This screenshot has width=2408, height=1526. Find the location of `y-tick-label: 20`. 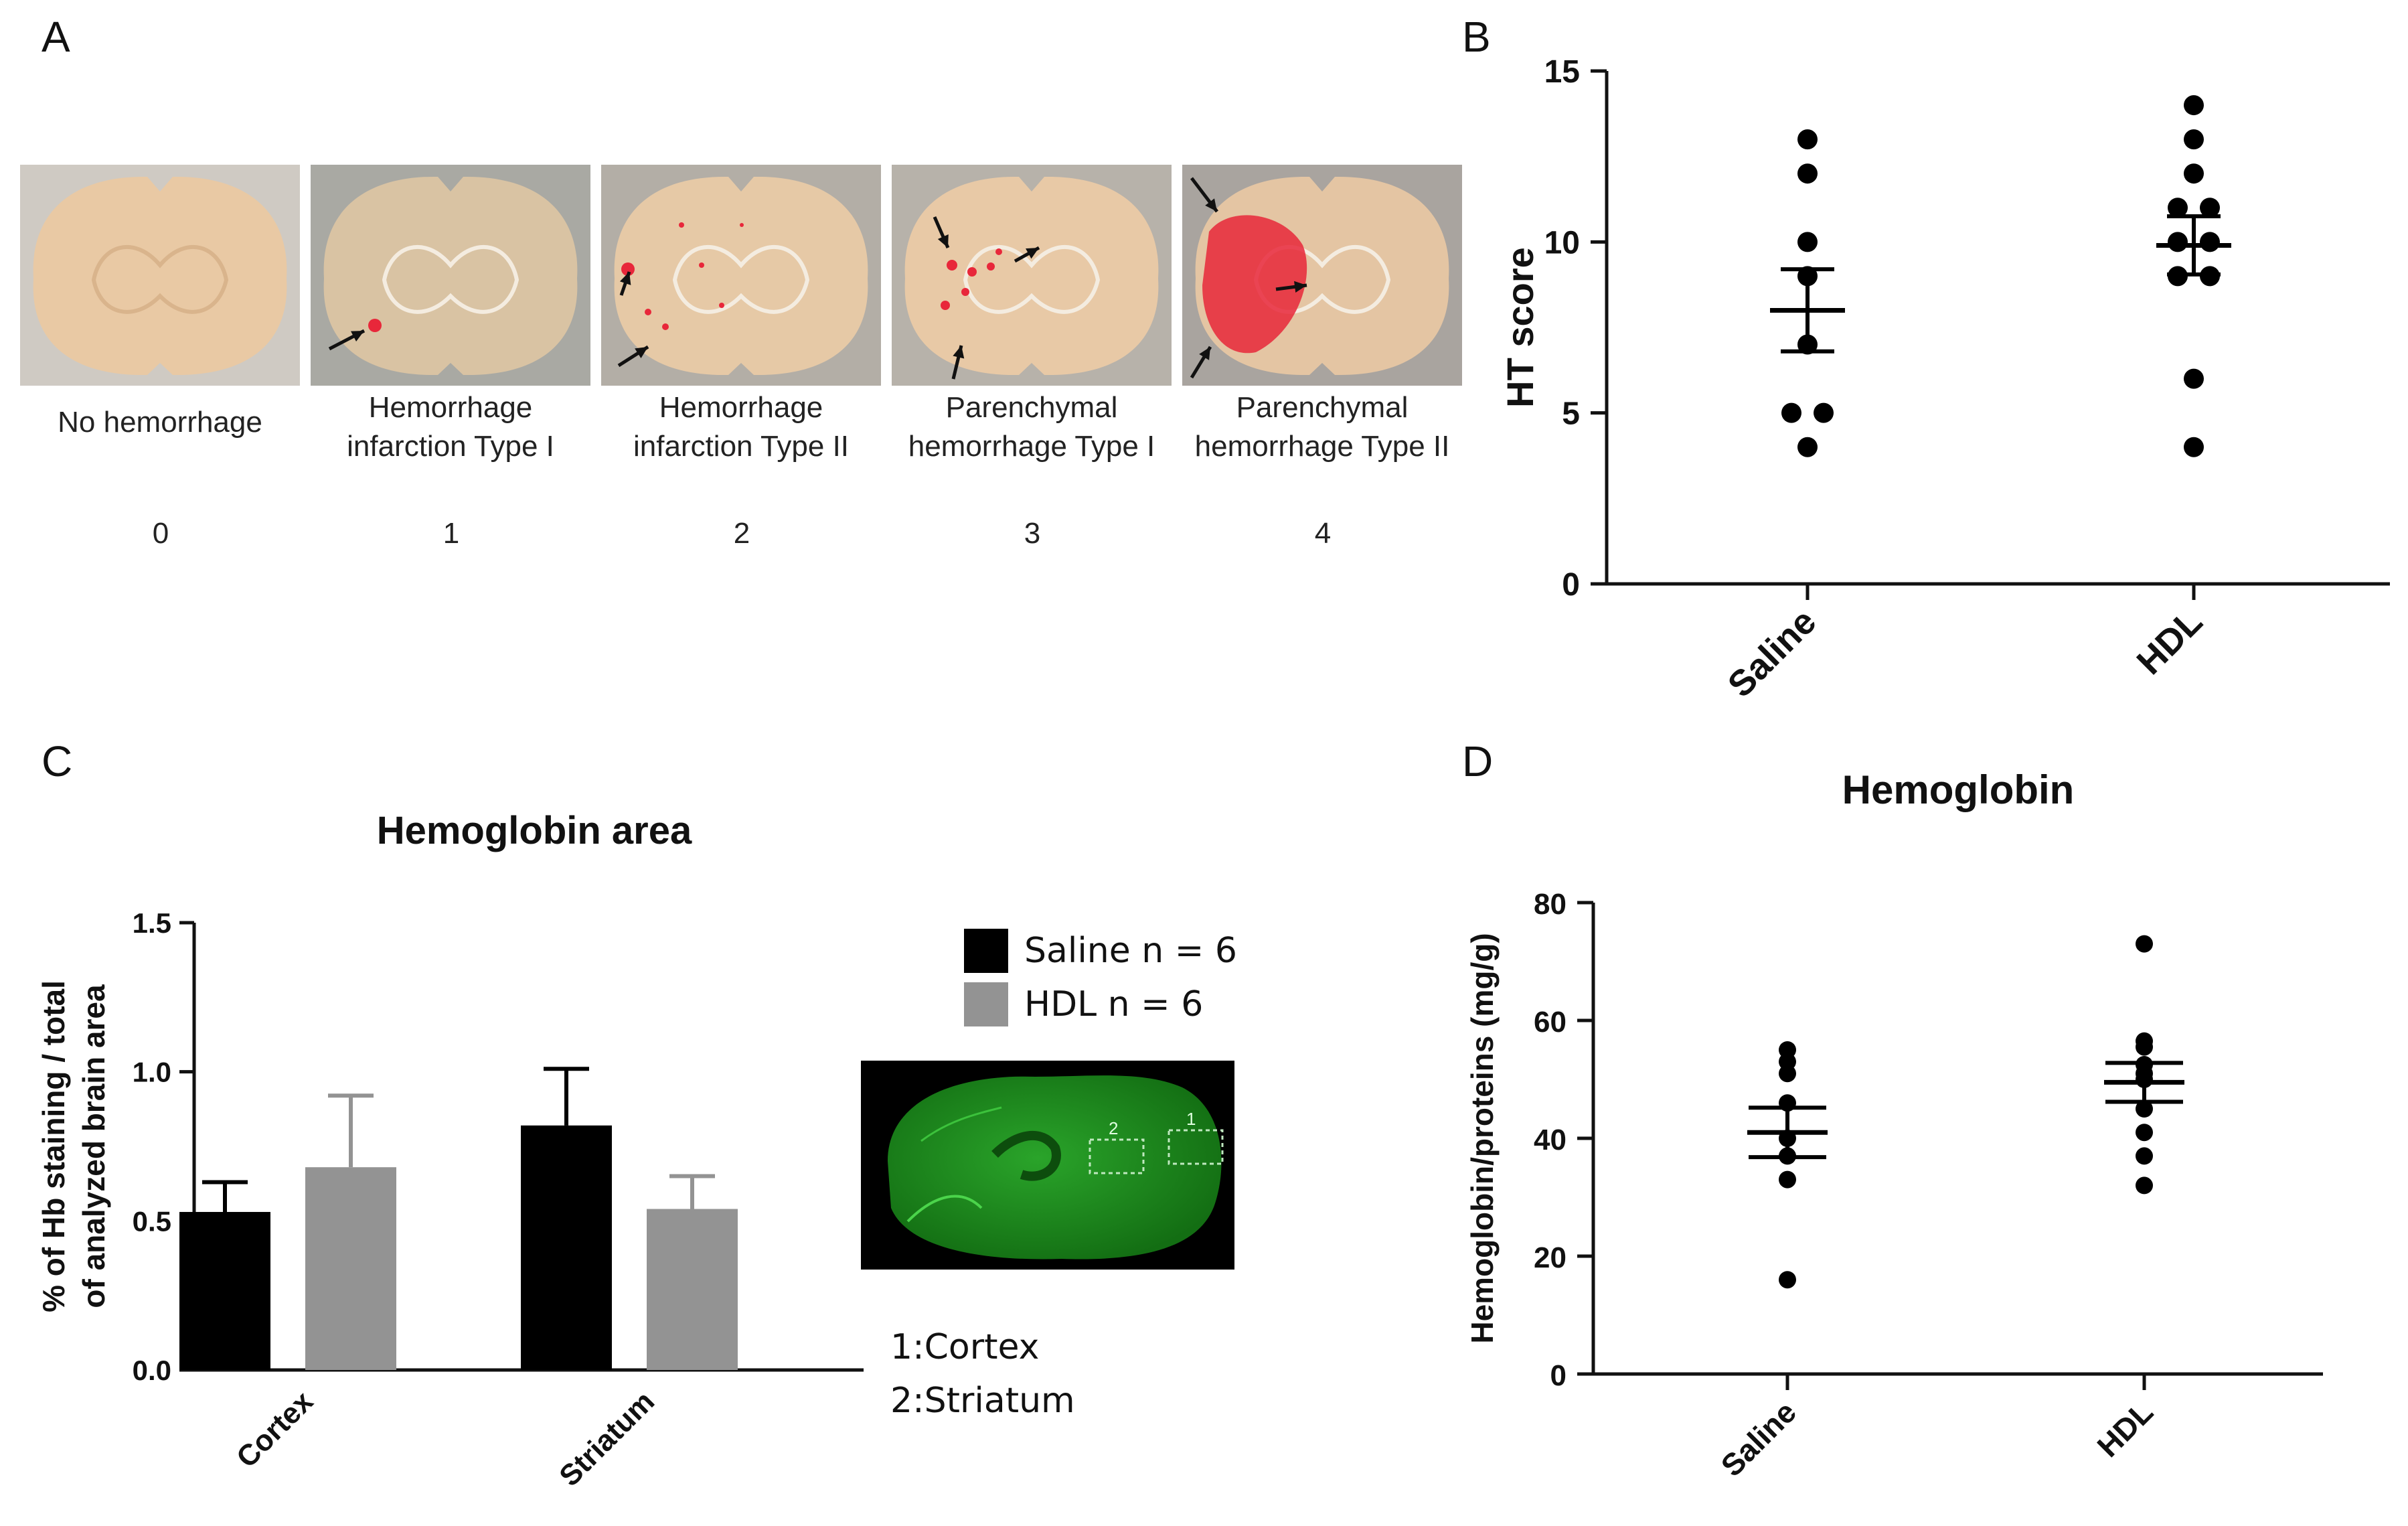

y-tick-label: 20 is located at coordinates (1550, 1257).